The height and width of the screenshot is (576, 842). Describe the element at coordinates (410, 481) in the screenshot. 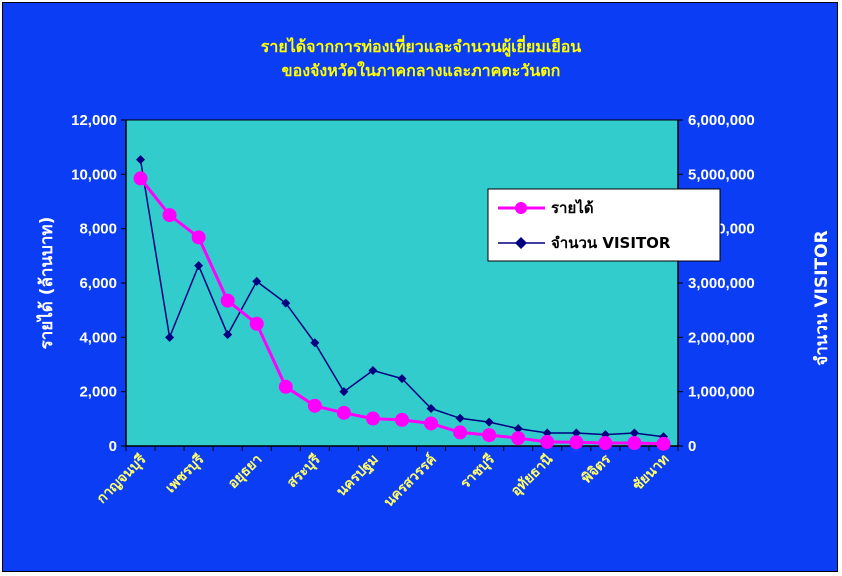

I see `x-tick-label: นครสวรรค์` at that location.